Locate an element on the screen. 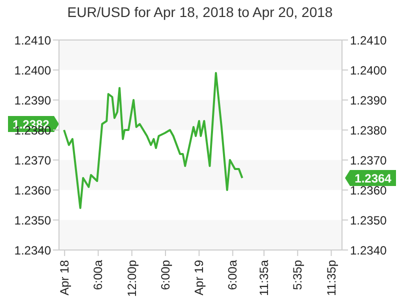  y2-tick-label: 1.2380 is located at coordinates (369, 130).